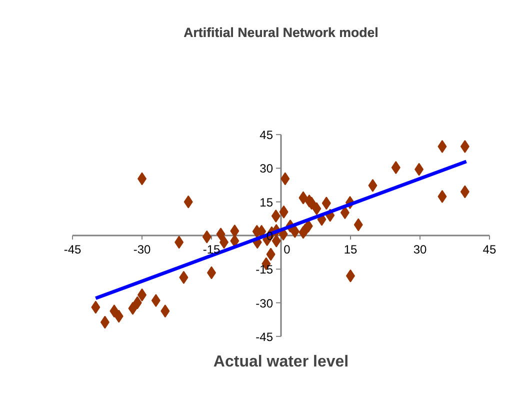 The width and height of the screenshot is (530, 400). What do you see at coordinates (281, 362) in the screenshot?
I see `x-axis-title: Actual water level` at bounding box center [281, 362].